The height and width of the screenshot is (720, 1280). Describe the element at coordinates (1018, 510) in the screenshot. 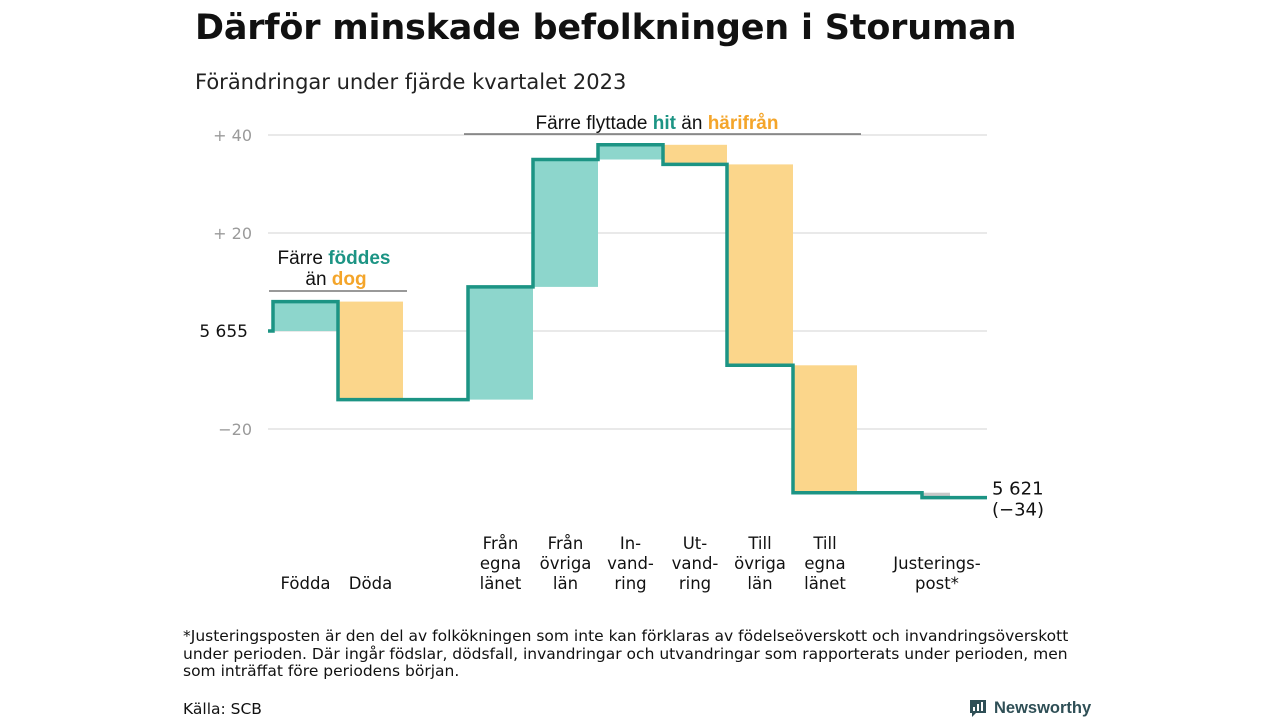

I see `end-change-label: (−34)` at that location.